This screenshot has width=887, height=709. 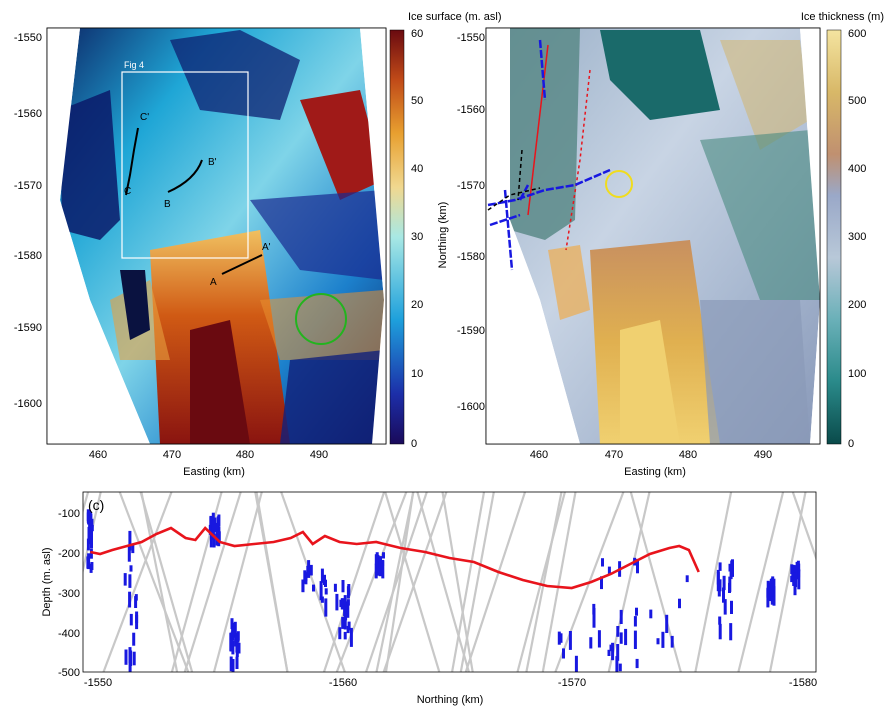 What do you see at coordinates (213, 282) in the screenshot?
I see `profile-label-a: A` at bounding box center [213, 282].